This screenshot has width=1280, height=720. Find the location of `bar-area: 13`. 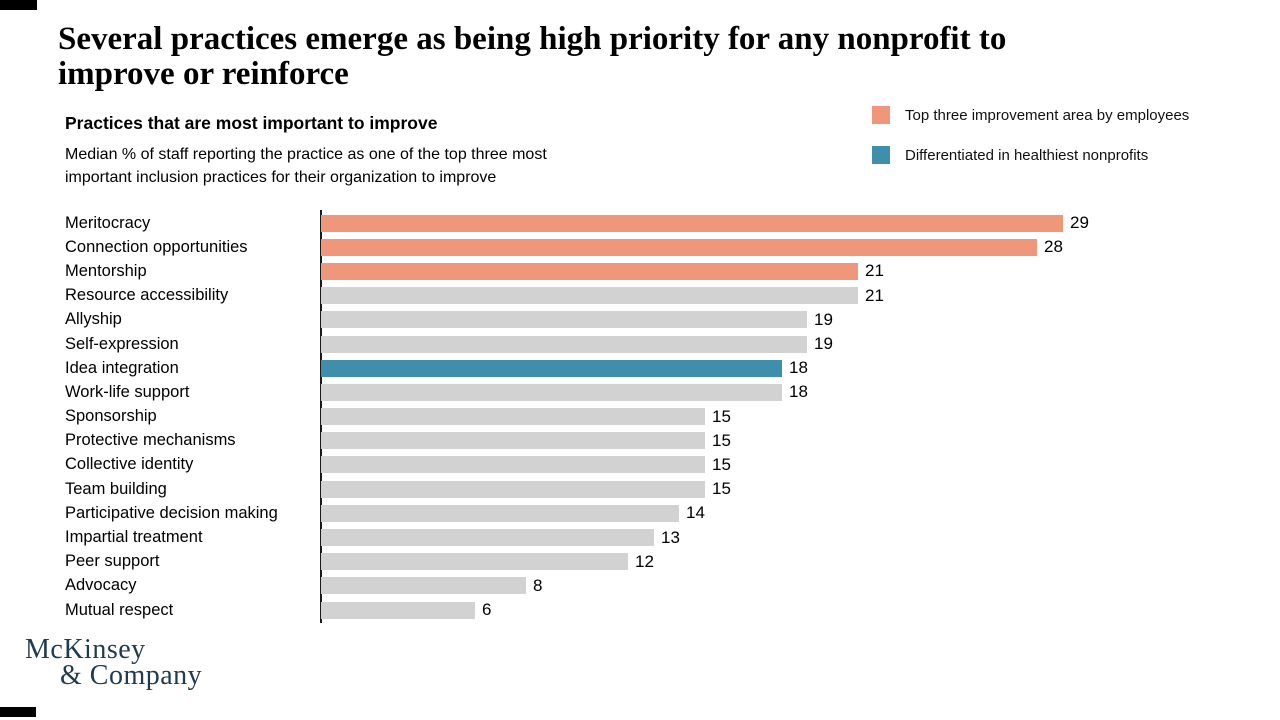

bar-area: 13 is located at coordinates (500, 537).